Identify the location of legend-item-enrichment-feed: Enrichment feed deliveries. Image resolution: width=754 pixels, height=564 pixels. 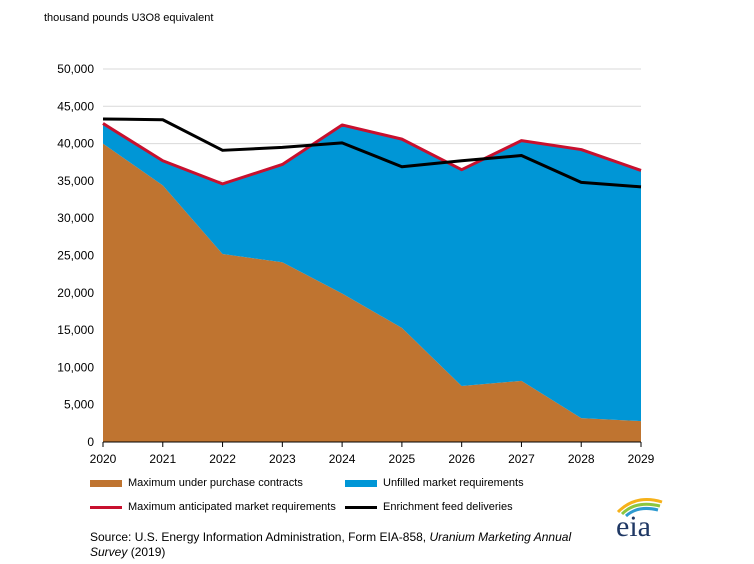
(429, 507).